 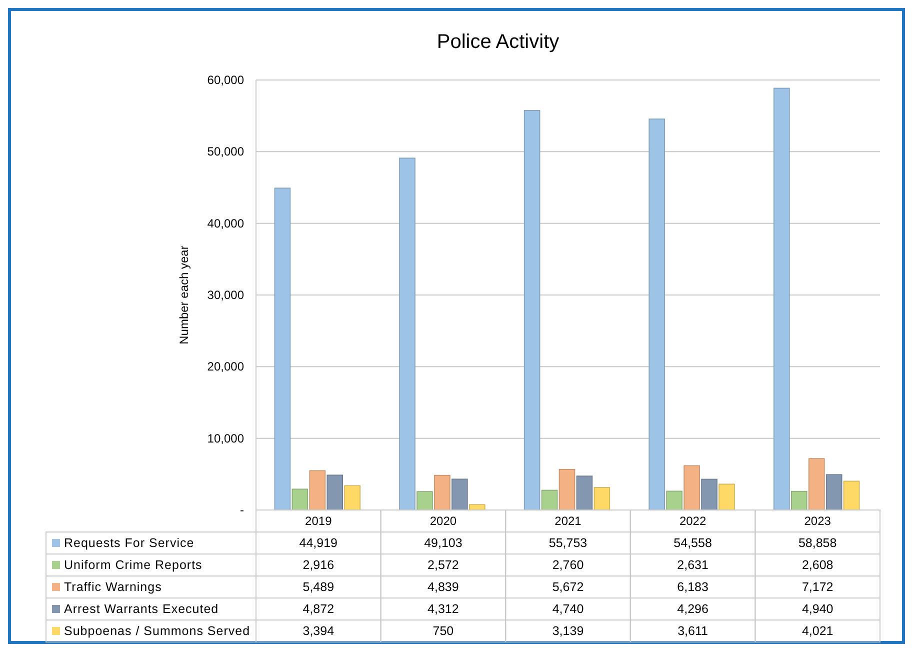 What do you see at coordinates (443, 521) in the screenshot?
I see `x-tick-label: 2020` at bounding box center [443, 521].